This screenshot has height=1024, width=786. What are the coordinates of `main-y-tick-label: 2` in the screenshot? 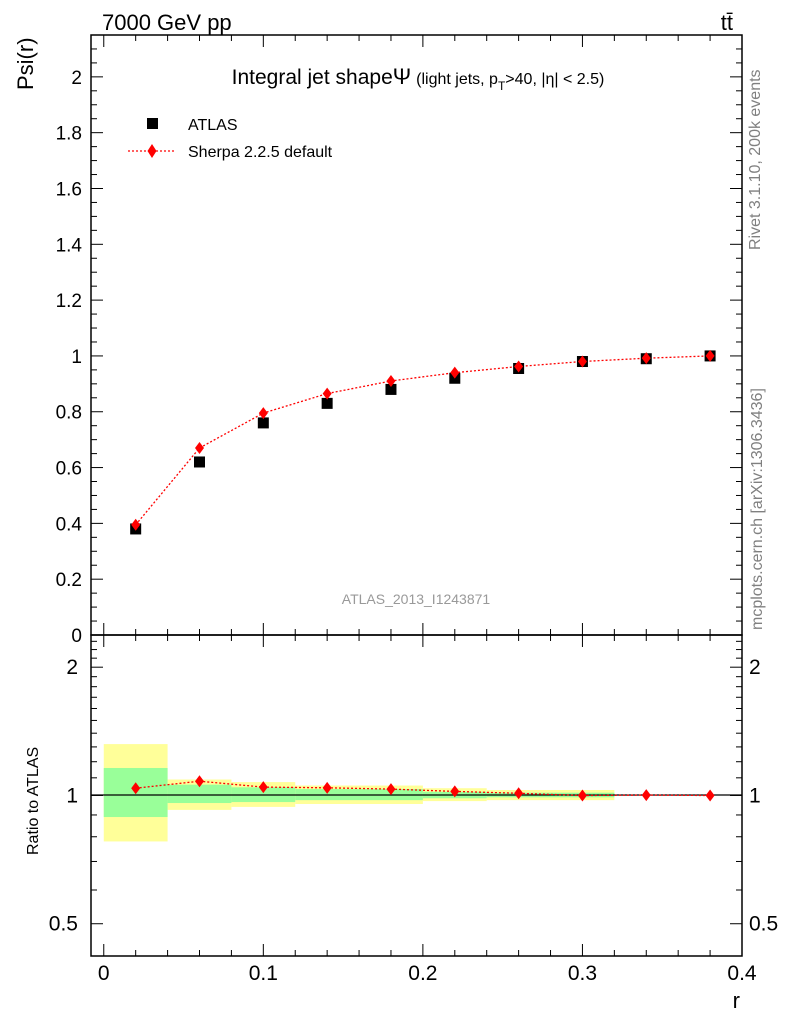 It's located at (76, 78).